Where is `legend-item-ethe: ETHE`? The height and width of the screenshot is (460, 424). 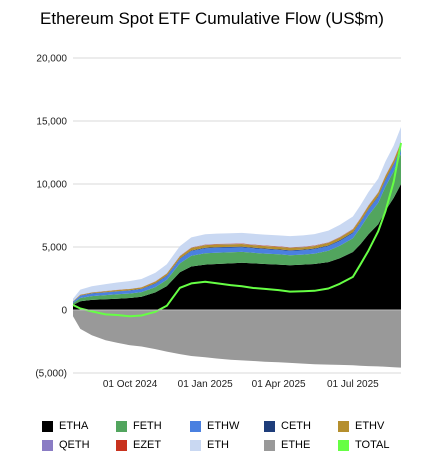 legend-item-ethe: ETHE is located at coordinates (287, 445).